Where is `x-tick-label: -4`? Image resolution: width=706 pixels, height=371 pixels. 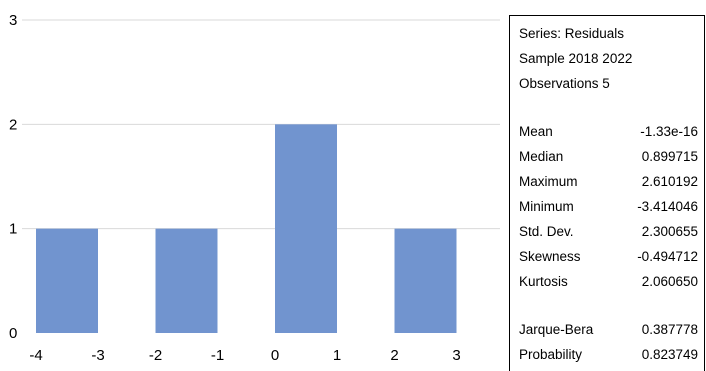 x-tick-label: -4 is located at coordinates (35, 355).